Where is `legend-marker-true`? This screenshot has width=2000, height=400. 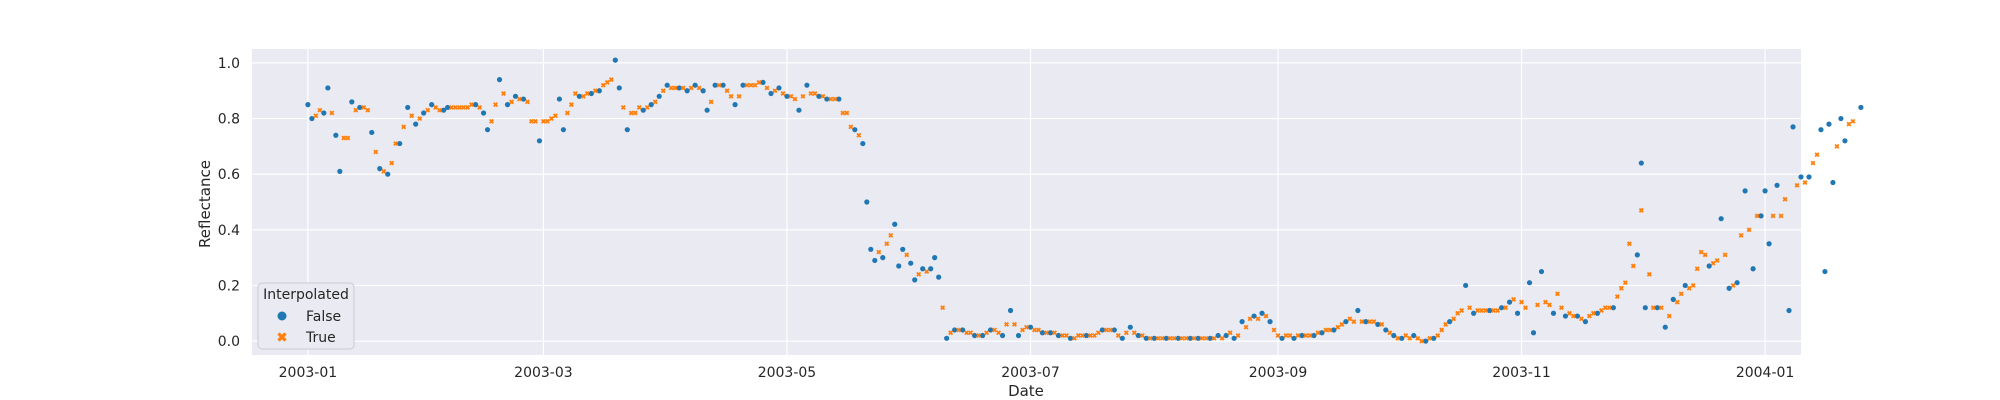
legend-marker-true is located at coordinates (282, 337).